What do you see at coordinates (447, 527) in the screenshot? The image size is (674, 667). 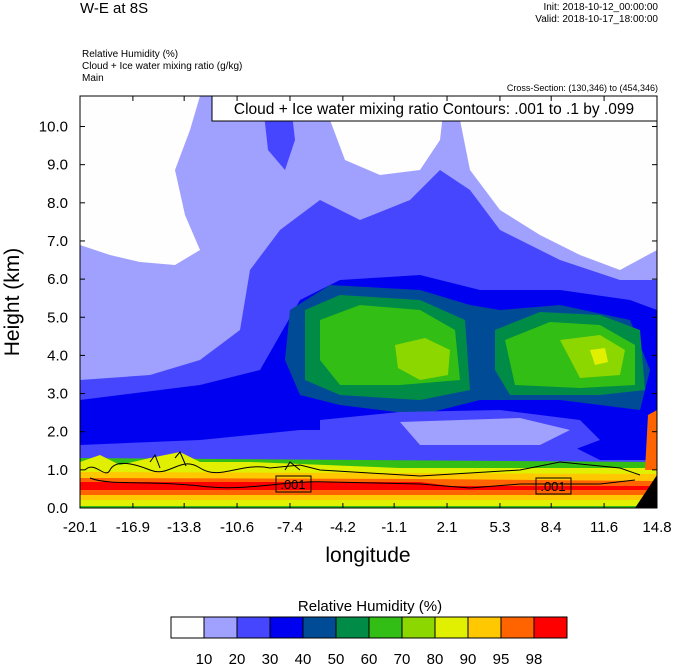 I see `x-tick-label: 2.1` at bounding box center [447, 527].